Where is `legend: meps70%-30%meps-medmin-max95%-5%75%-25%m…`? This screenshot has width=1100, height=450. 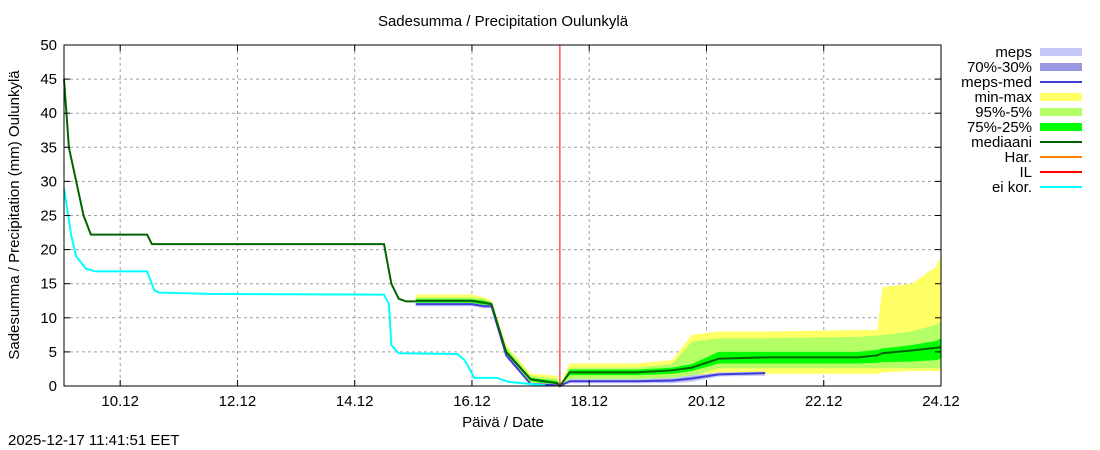
legend: meps70%-30%meps-medmin-max95%-5%75%-25%m… is located at coordinates (1021, 120).